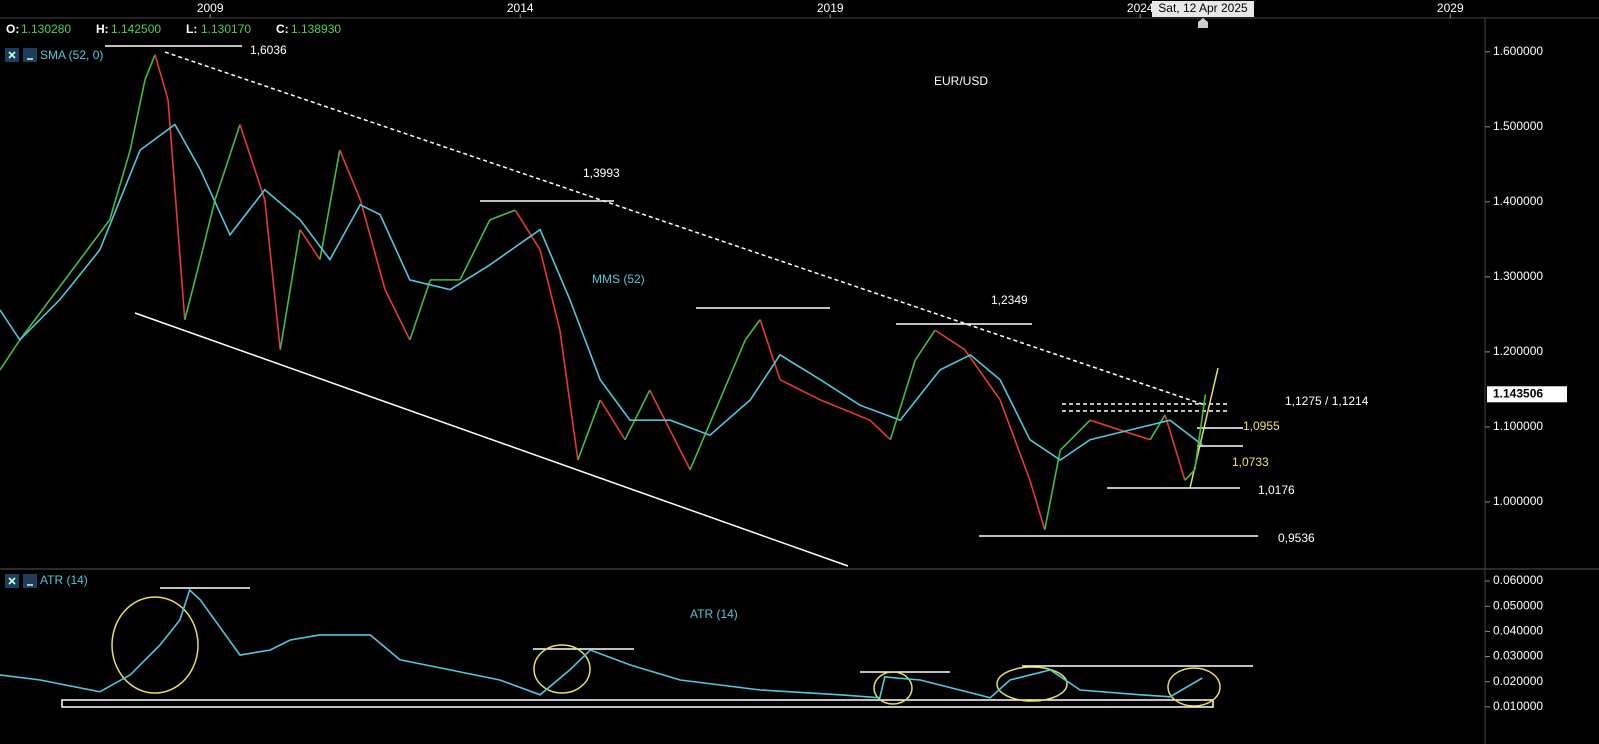  What do you see at coordinates (136, 29) in the screenshot?
I see `ohlc-value: 1.142500` at bounding box center [136, 29].